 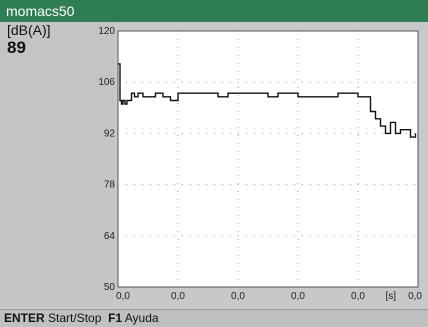 What do you see at coordinates (110, 236) in the screenshot?
I see `y-tick-label: 64` at bounding box center [110, 236].